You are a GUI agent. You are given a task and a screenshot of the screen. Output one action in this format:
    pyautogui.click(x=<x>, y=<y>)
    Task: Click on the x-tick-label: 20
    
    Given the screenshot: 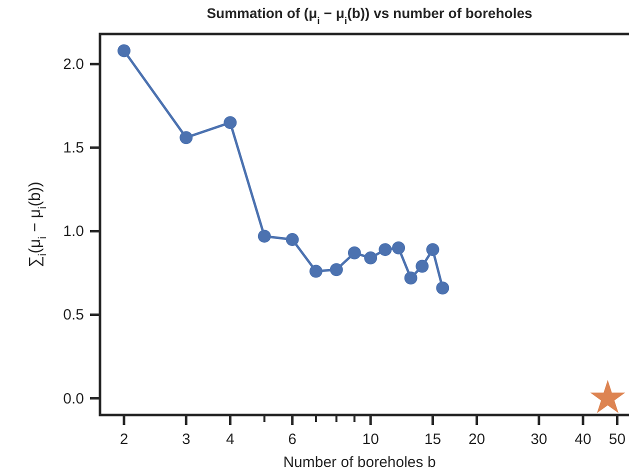 What is the action you would take?
    pyautogui.click(x=477, y=439)
    